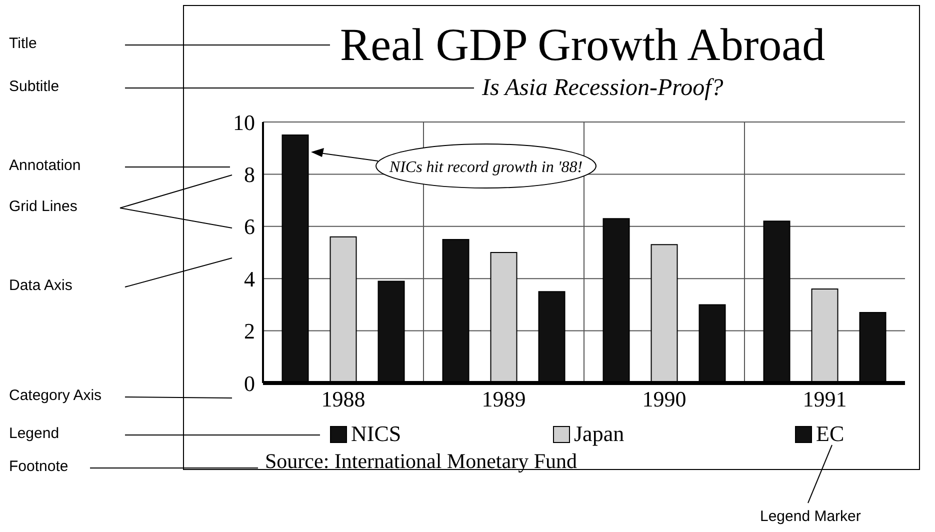 Image resolution: width=935 pixels, height=532 pixels. Describe the element at coordinates (824, 399) in the screenshot. I see `x-tick-label: 1991` at that location.